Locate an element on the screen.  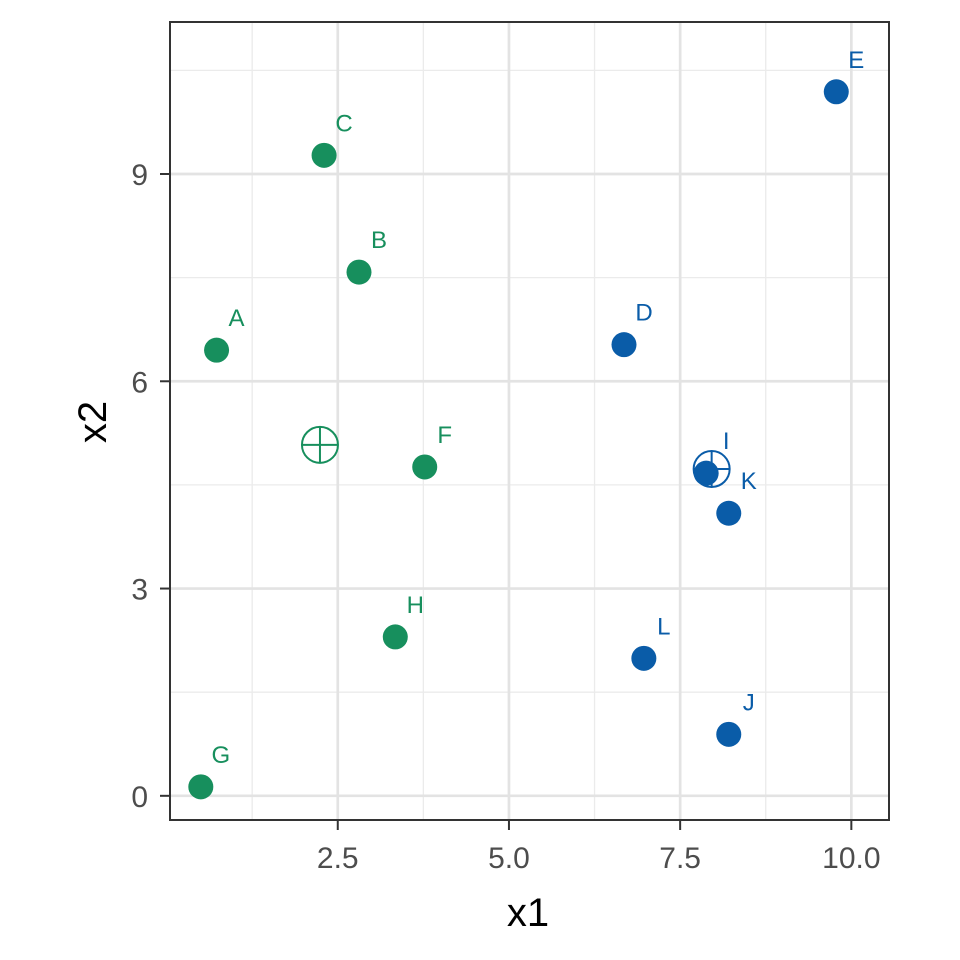
y-tick-label: 6 is located at coordinates (139, 382).